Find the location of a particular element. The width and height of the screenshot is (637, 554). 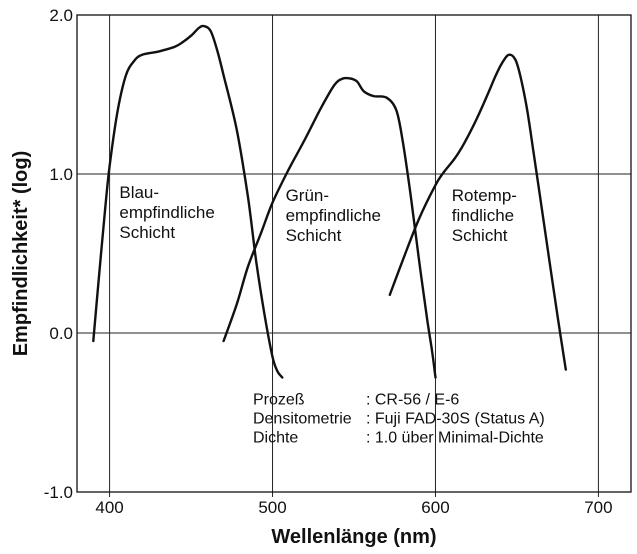

curve-label-line: Rotemp- is located at coordinates (484, 195).